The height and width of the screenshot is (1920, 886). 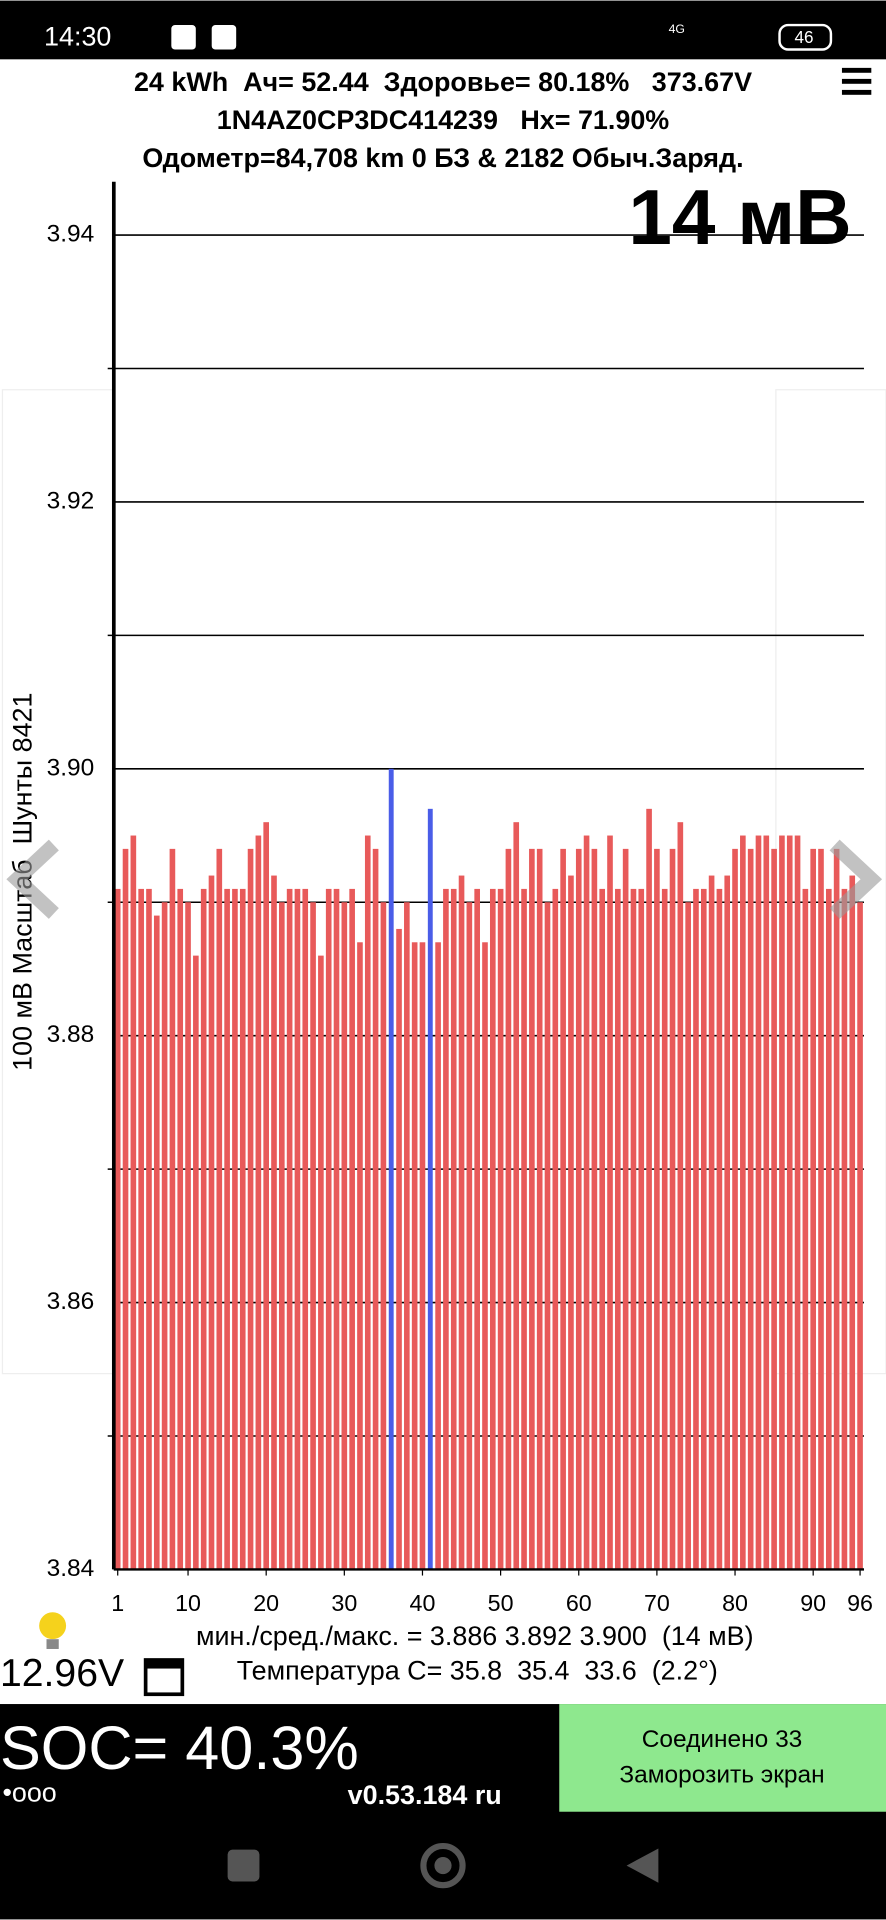 I want to click on nav-back, so click(x=642, y=1865).